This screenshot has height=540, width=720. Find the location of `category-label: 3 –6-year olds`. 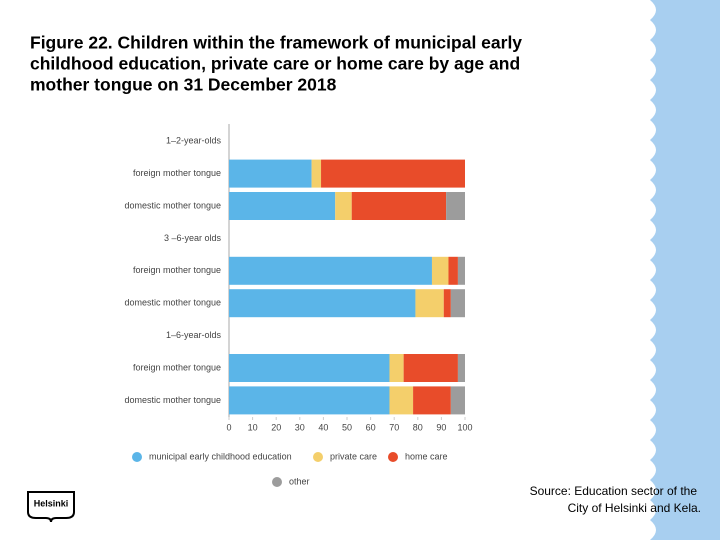

category-label: 3 –6-year olds is located at coordinates (193, 238).